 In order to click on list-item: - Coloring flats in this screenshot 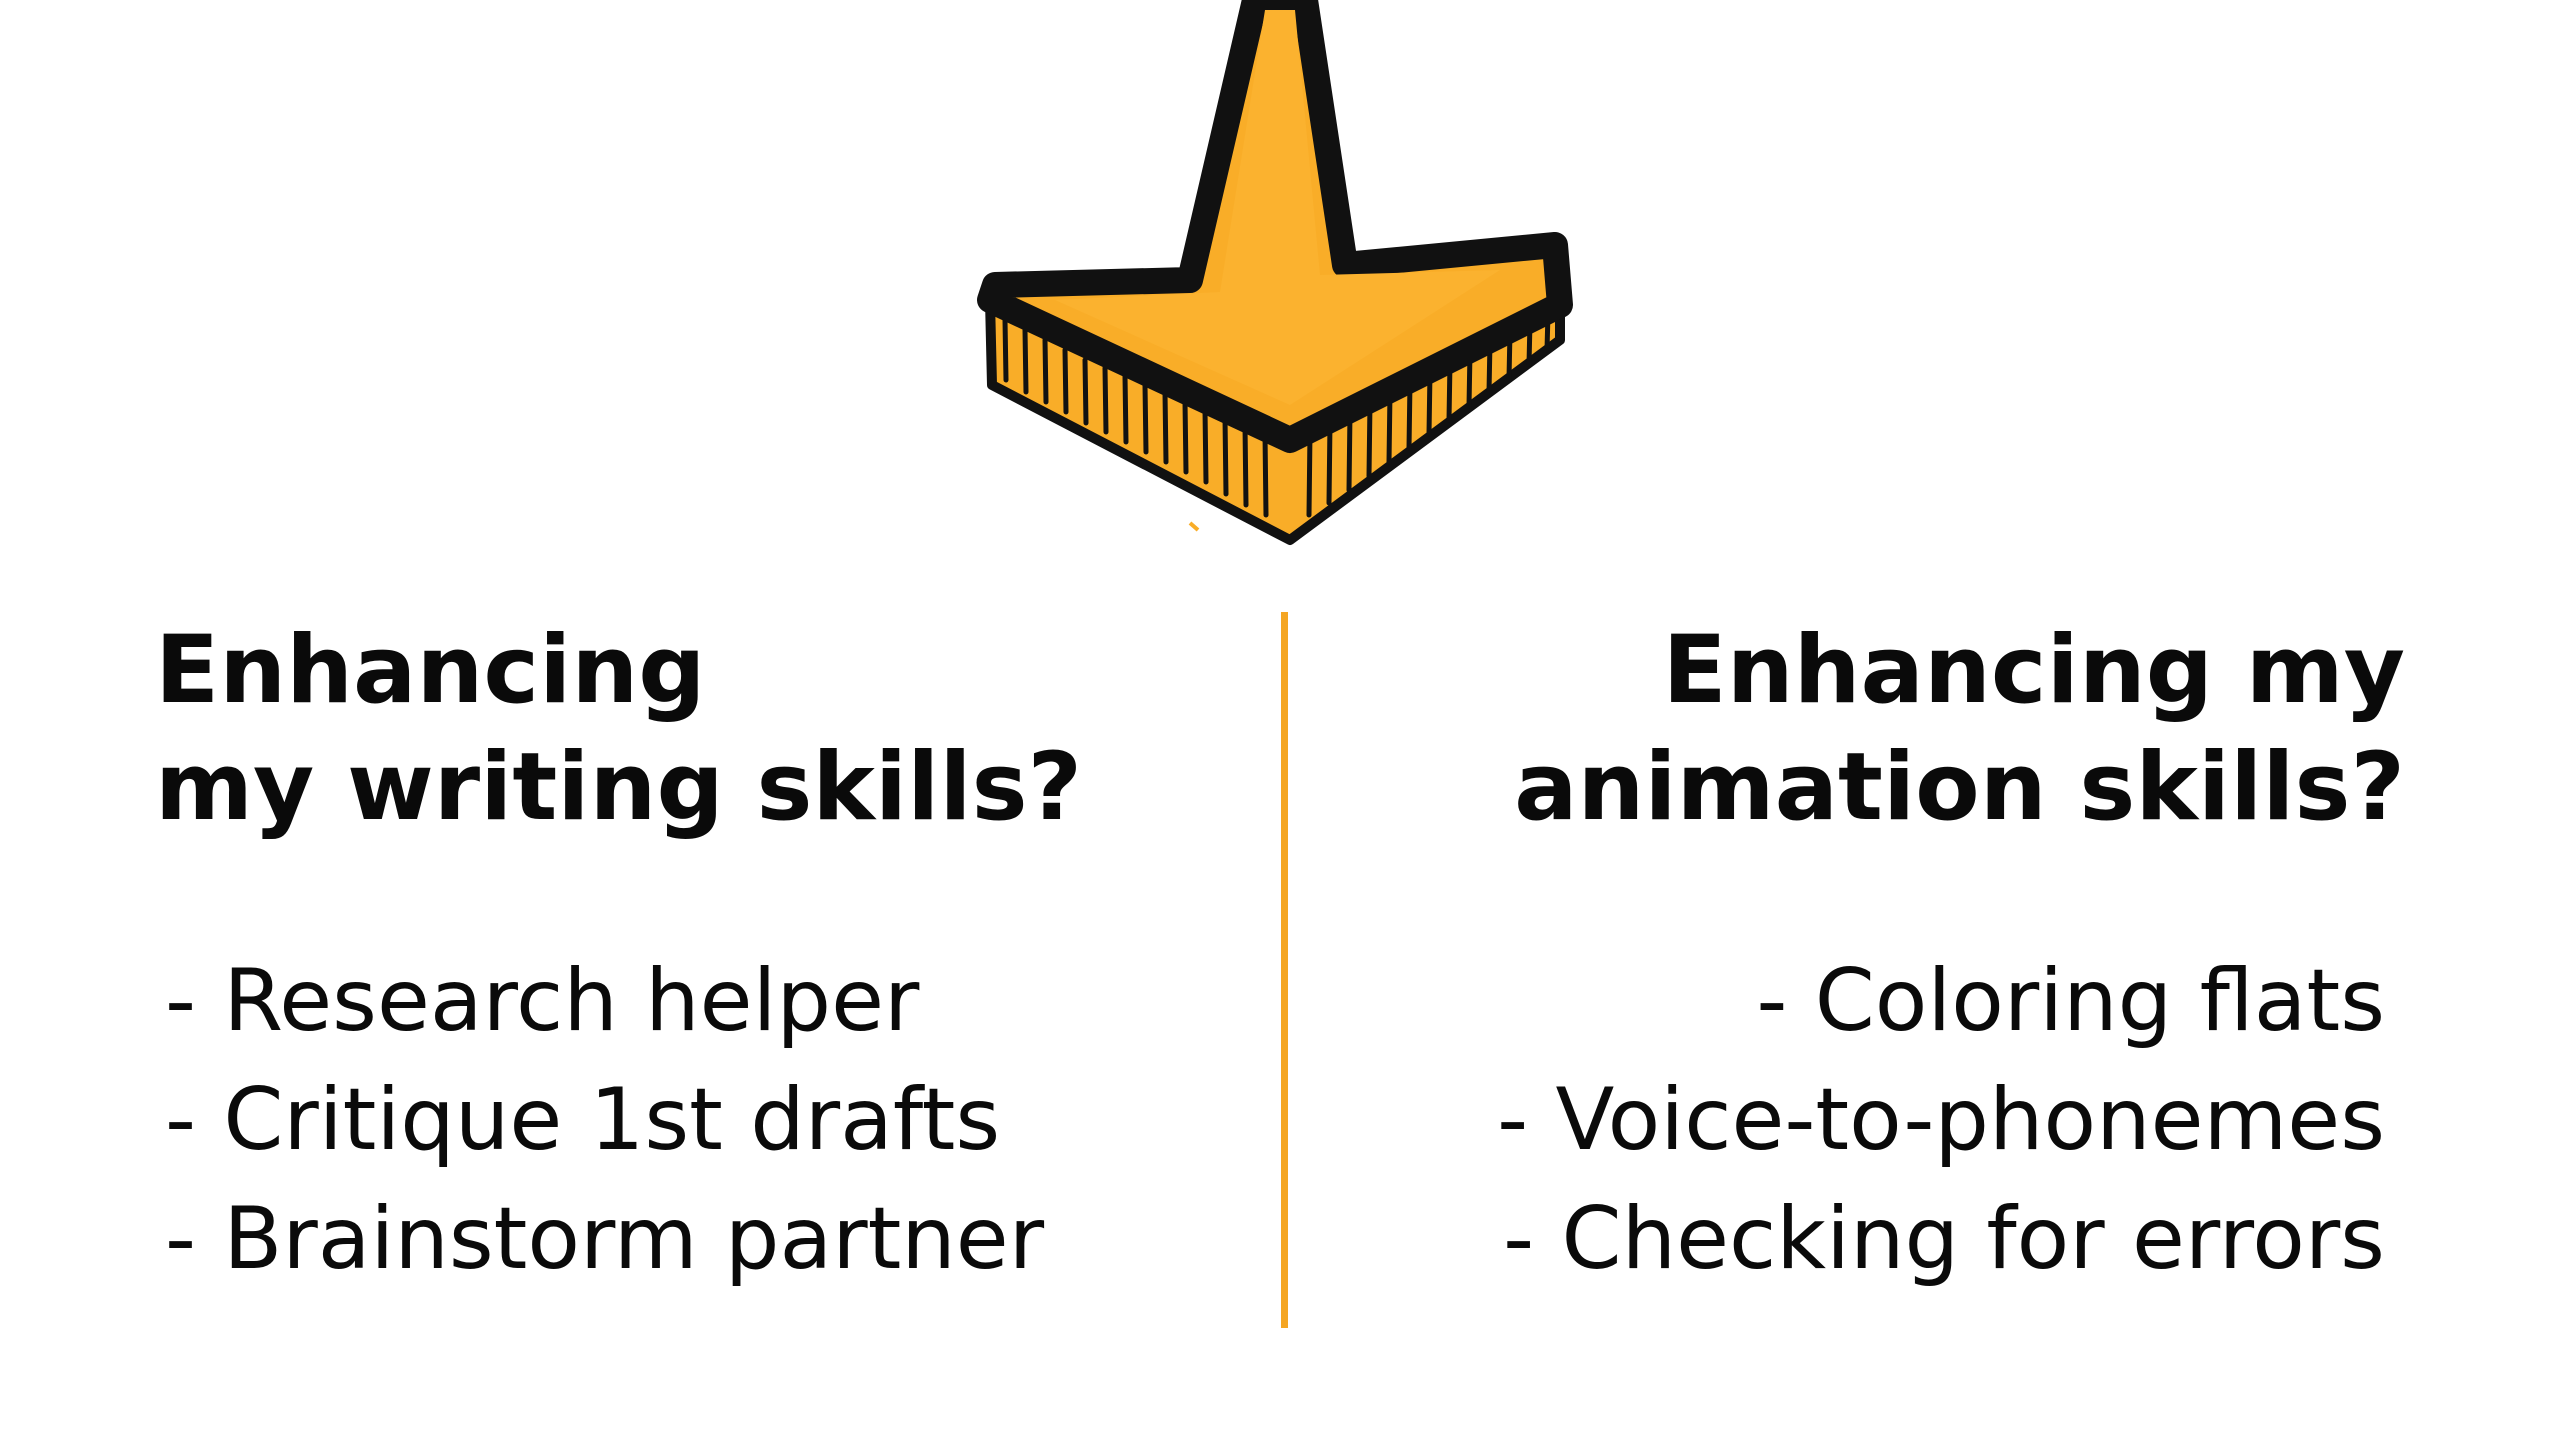, I will do `click(2070, 1001)`.